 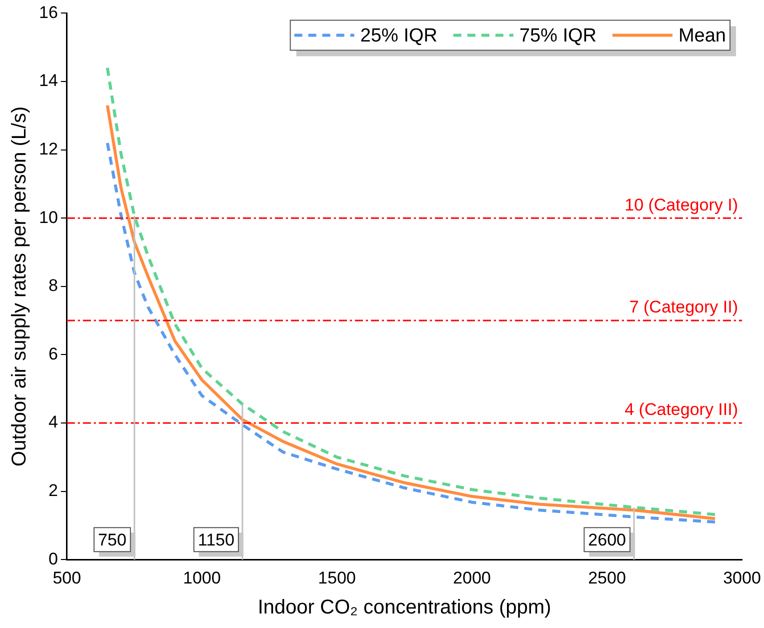 I want to click on y-tick-label: 10, so click(x=48, y=217).